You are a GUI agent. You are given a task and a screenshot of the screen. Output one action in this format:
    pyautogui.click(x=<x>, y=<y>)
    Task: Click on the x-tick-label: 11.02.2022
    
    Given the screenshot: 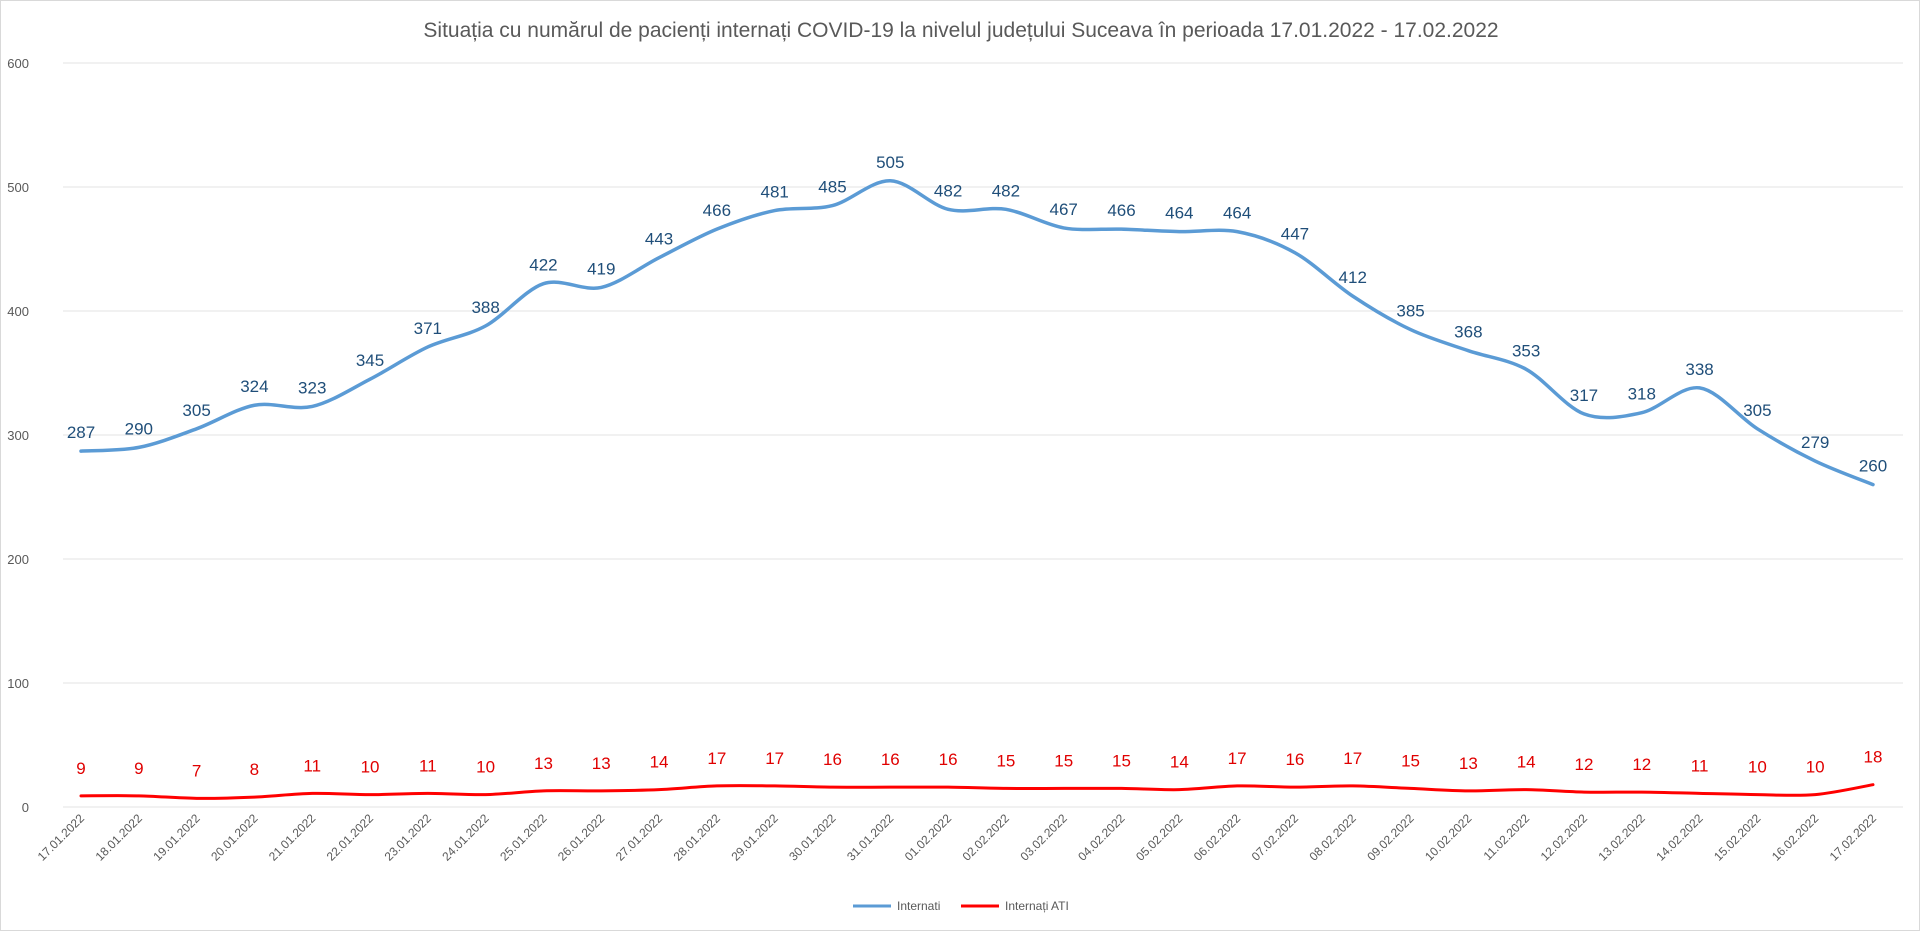 What is the action you would take?
    pyautogui.click(x=1507, y=837)
    